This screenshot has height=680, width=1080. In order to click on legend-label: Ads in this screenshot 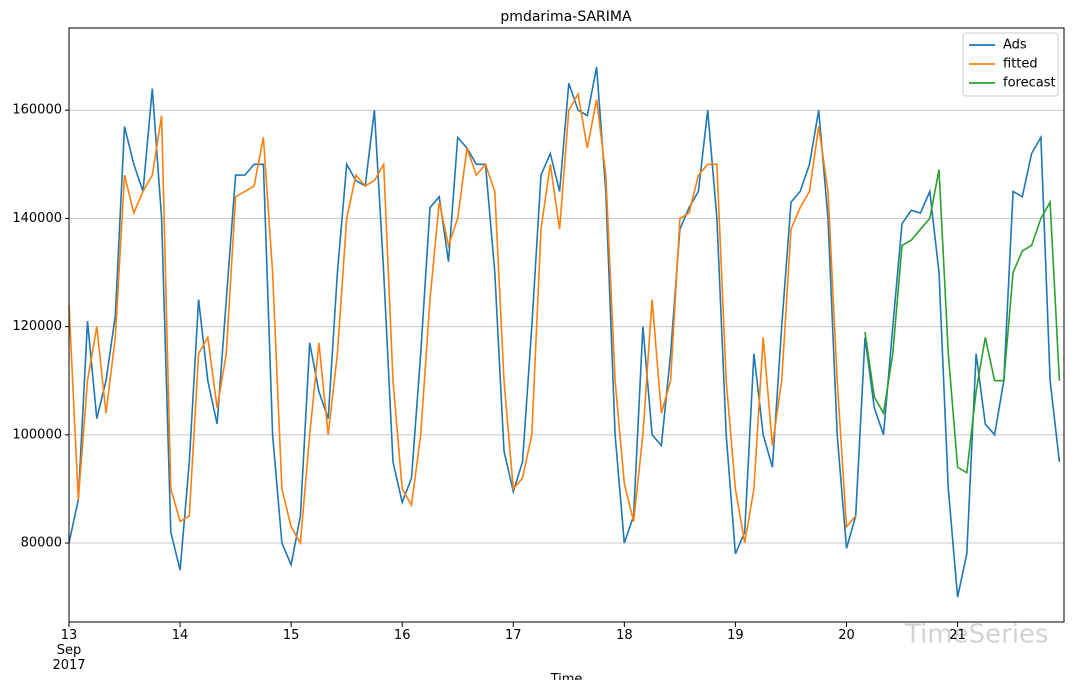, I will do `click(1015, 45)`.